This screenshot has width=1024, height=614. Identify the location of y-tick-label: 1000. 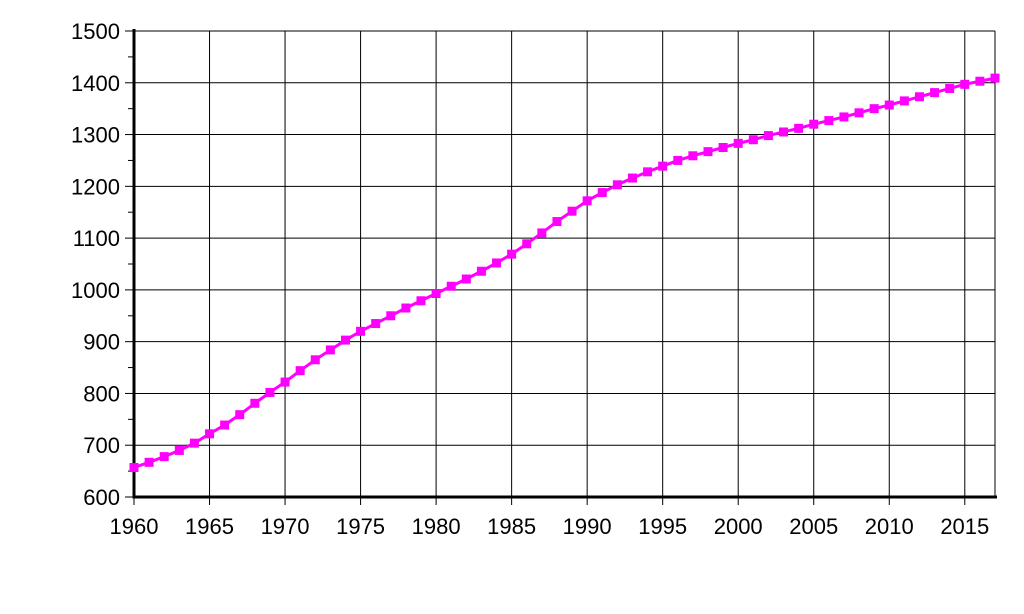
(95, 290).